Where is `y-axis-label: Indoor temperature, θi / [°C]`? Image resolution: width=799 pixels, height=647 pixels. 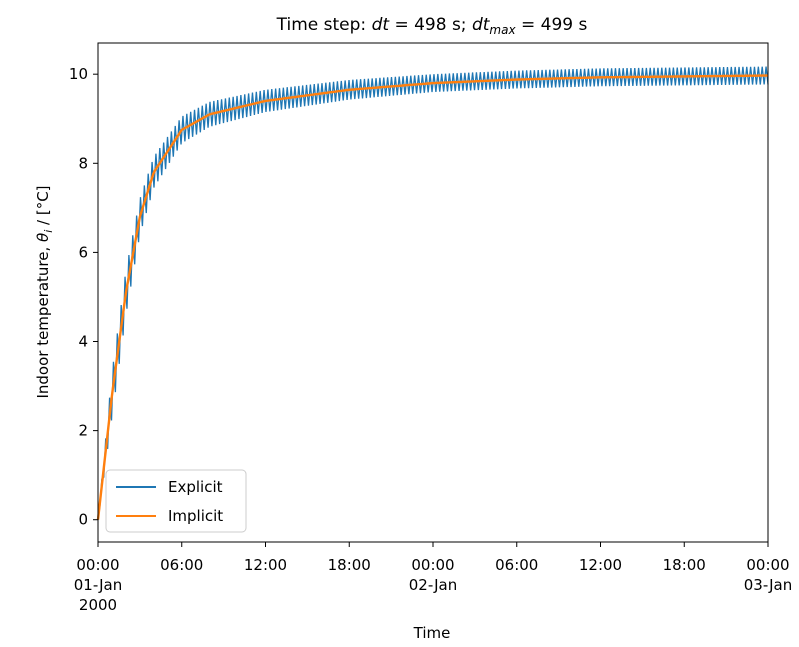
y-axis-label: Indoor temperature, θi / [°C] is located at coordinates (44, 291).